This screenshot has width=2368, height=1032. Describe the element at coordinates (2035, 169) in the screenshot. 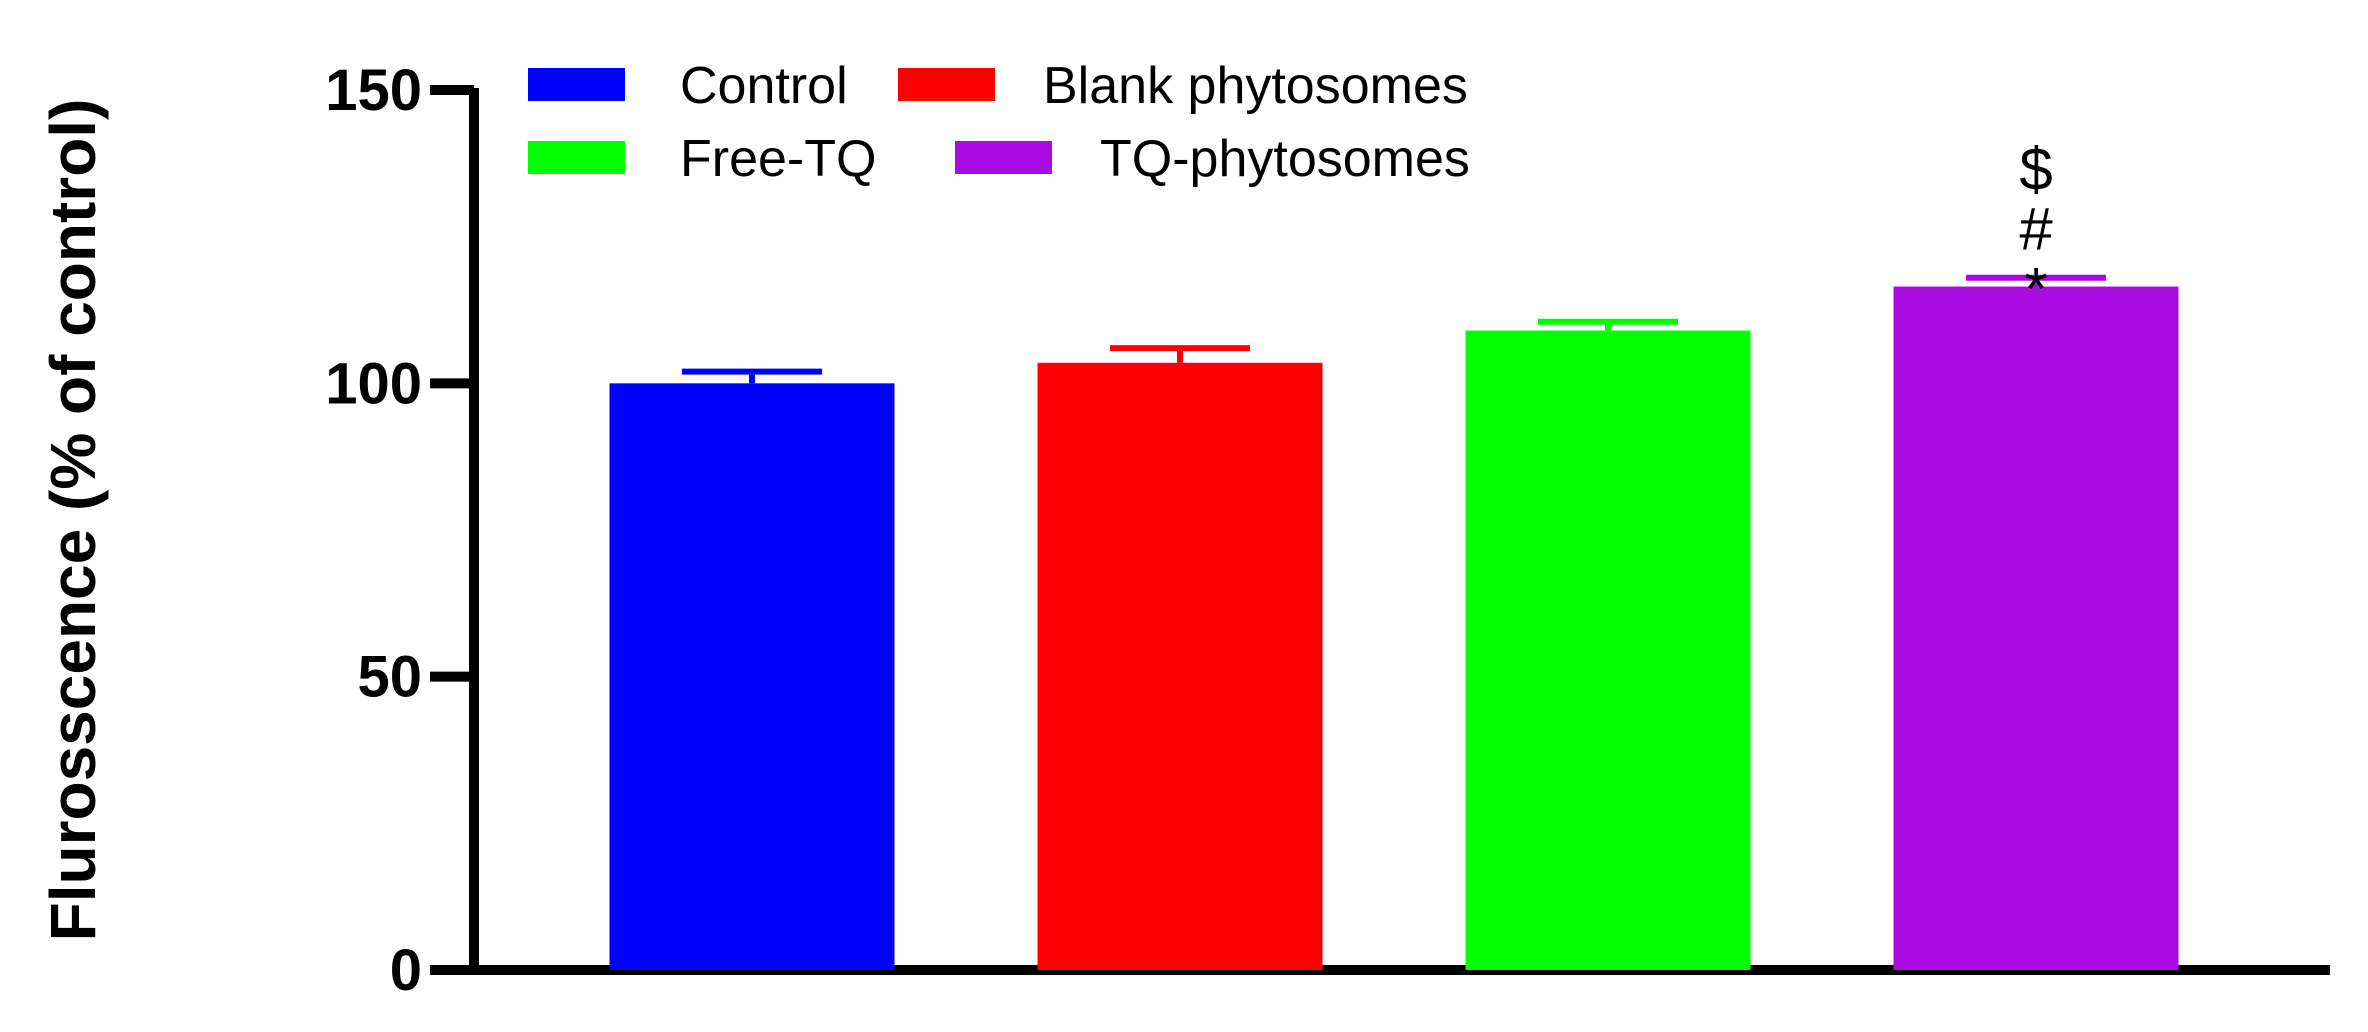

I see `significance-mark: $` at that location.